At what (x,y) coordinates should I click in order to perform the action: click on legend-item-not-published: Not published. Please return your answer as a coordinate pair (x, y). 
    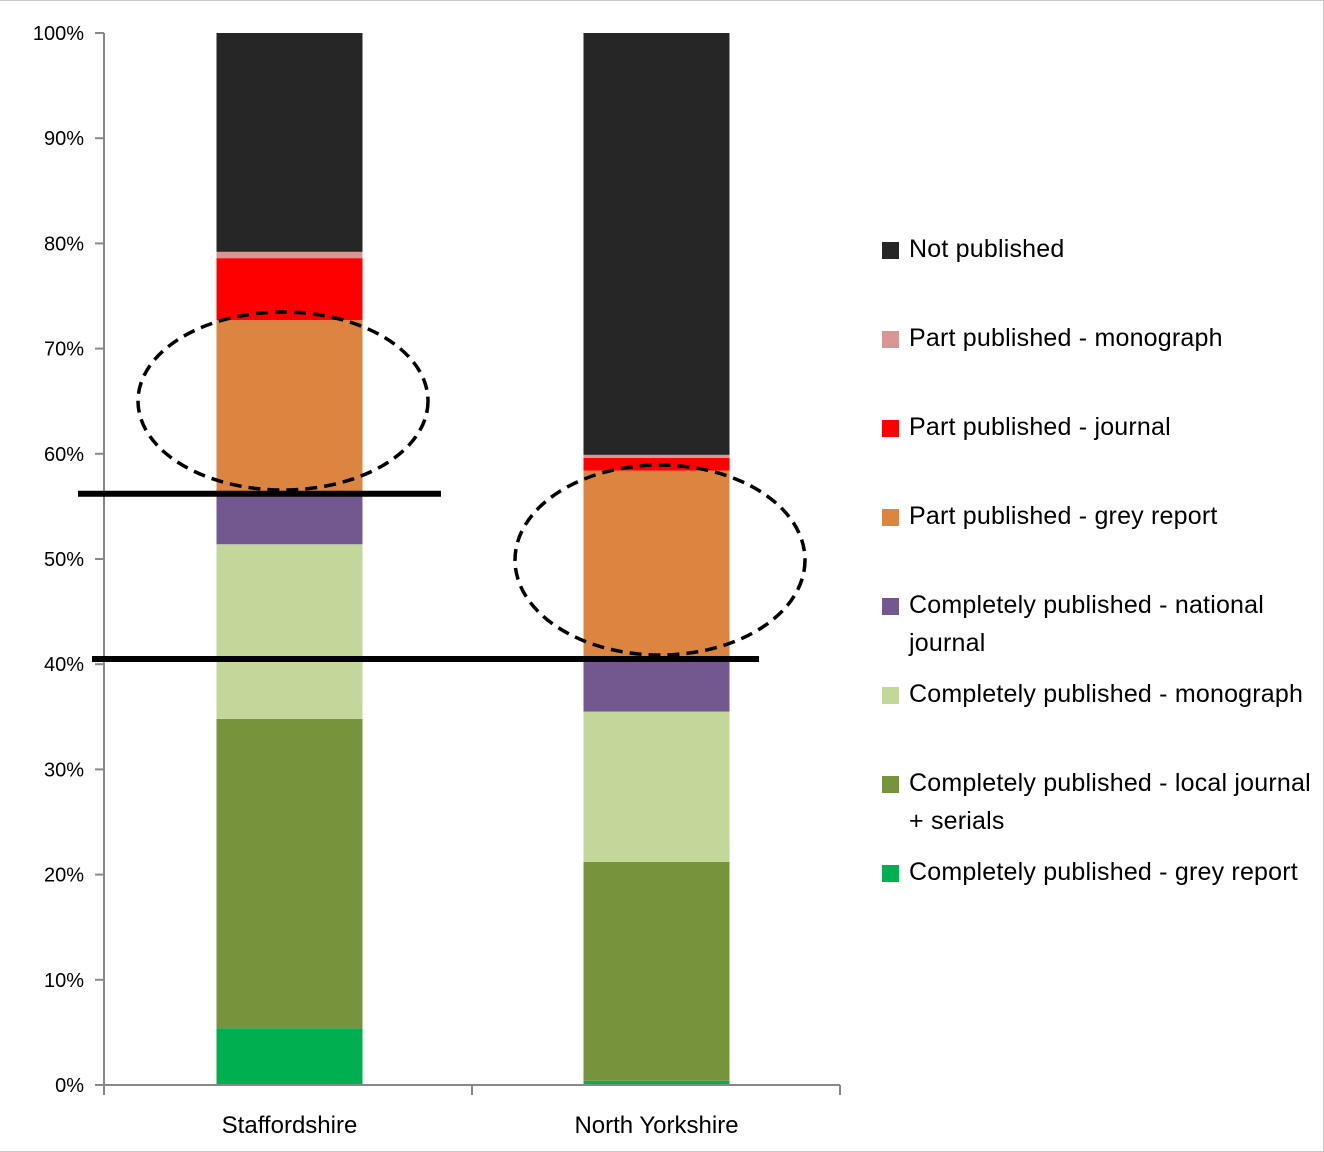
    Looking at the image, I should click on (1102, 274).